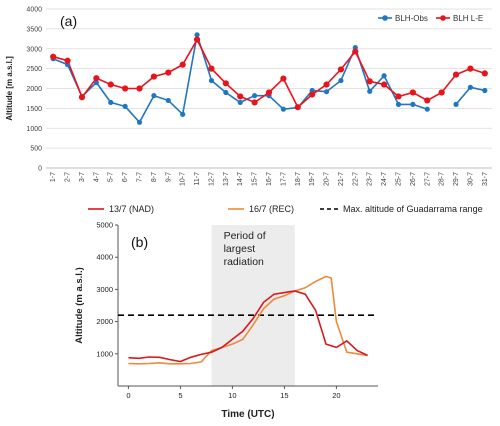  Describe the element at coordinates (53, 177) in the screenshot. I see `x-tick-label-a: 1-7` at that location.